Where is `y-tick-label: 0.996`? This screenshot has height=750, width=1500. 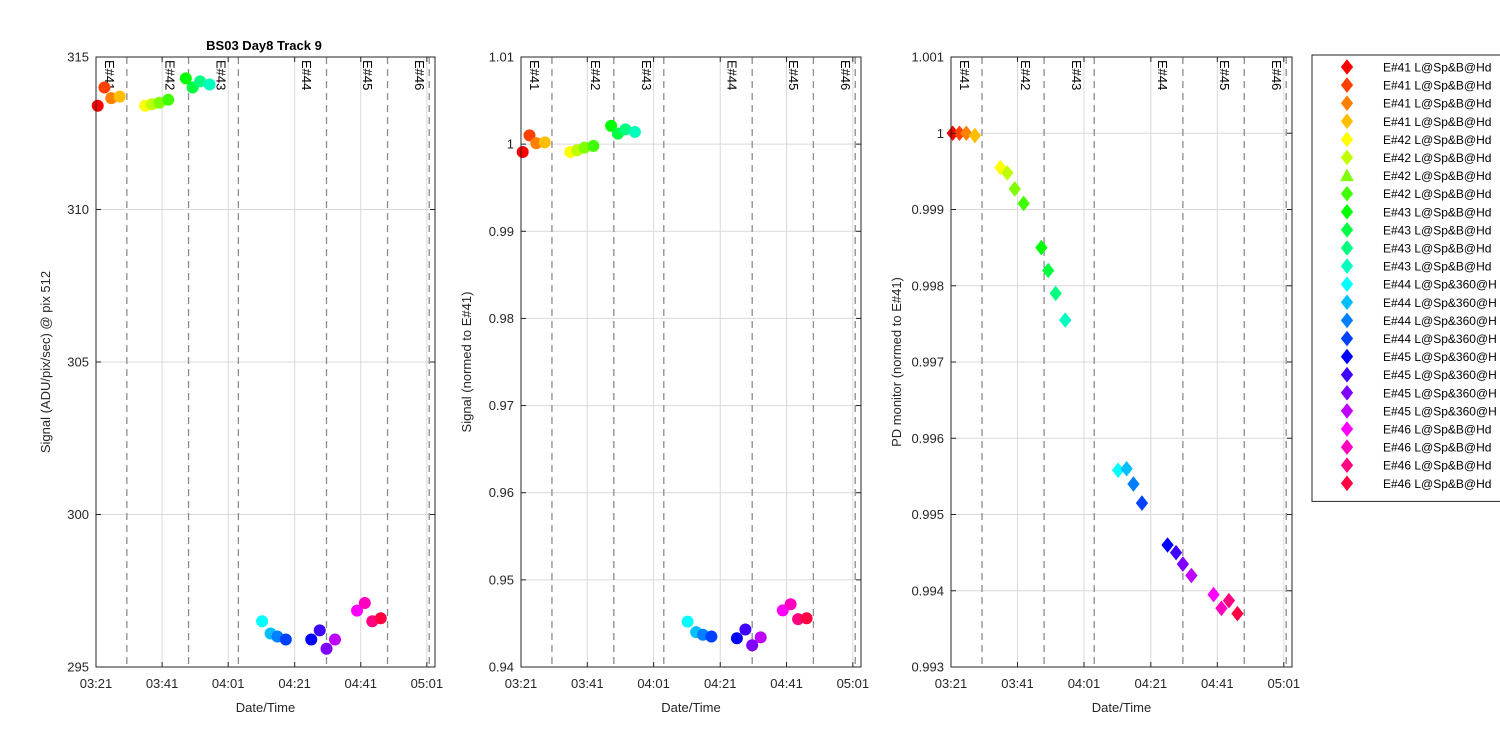
y-tick-label: 0.996 is located at coordinates (927, 438).